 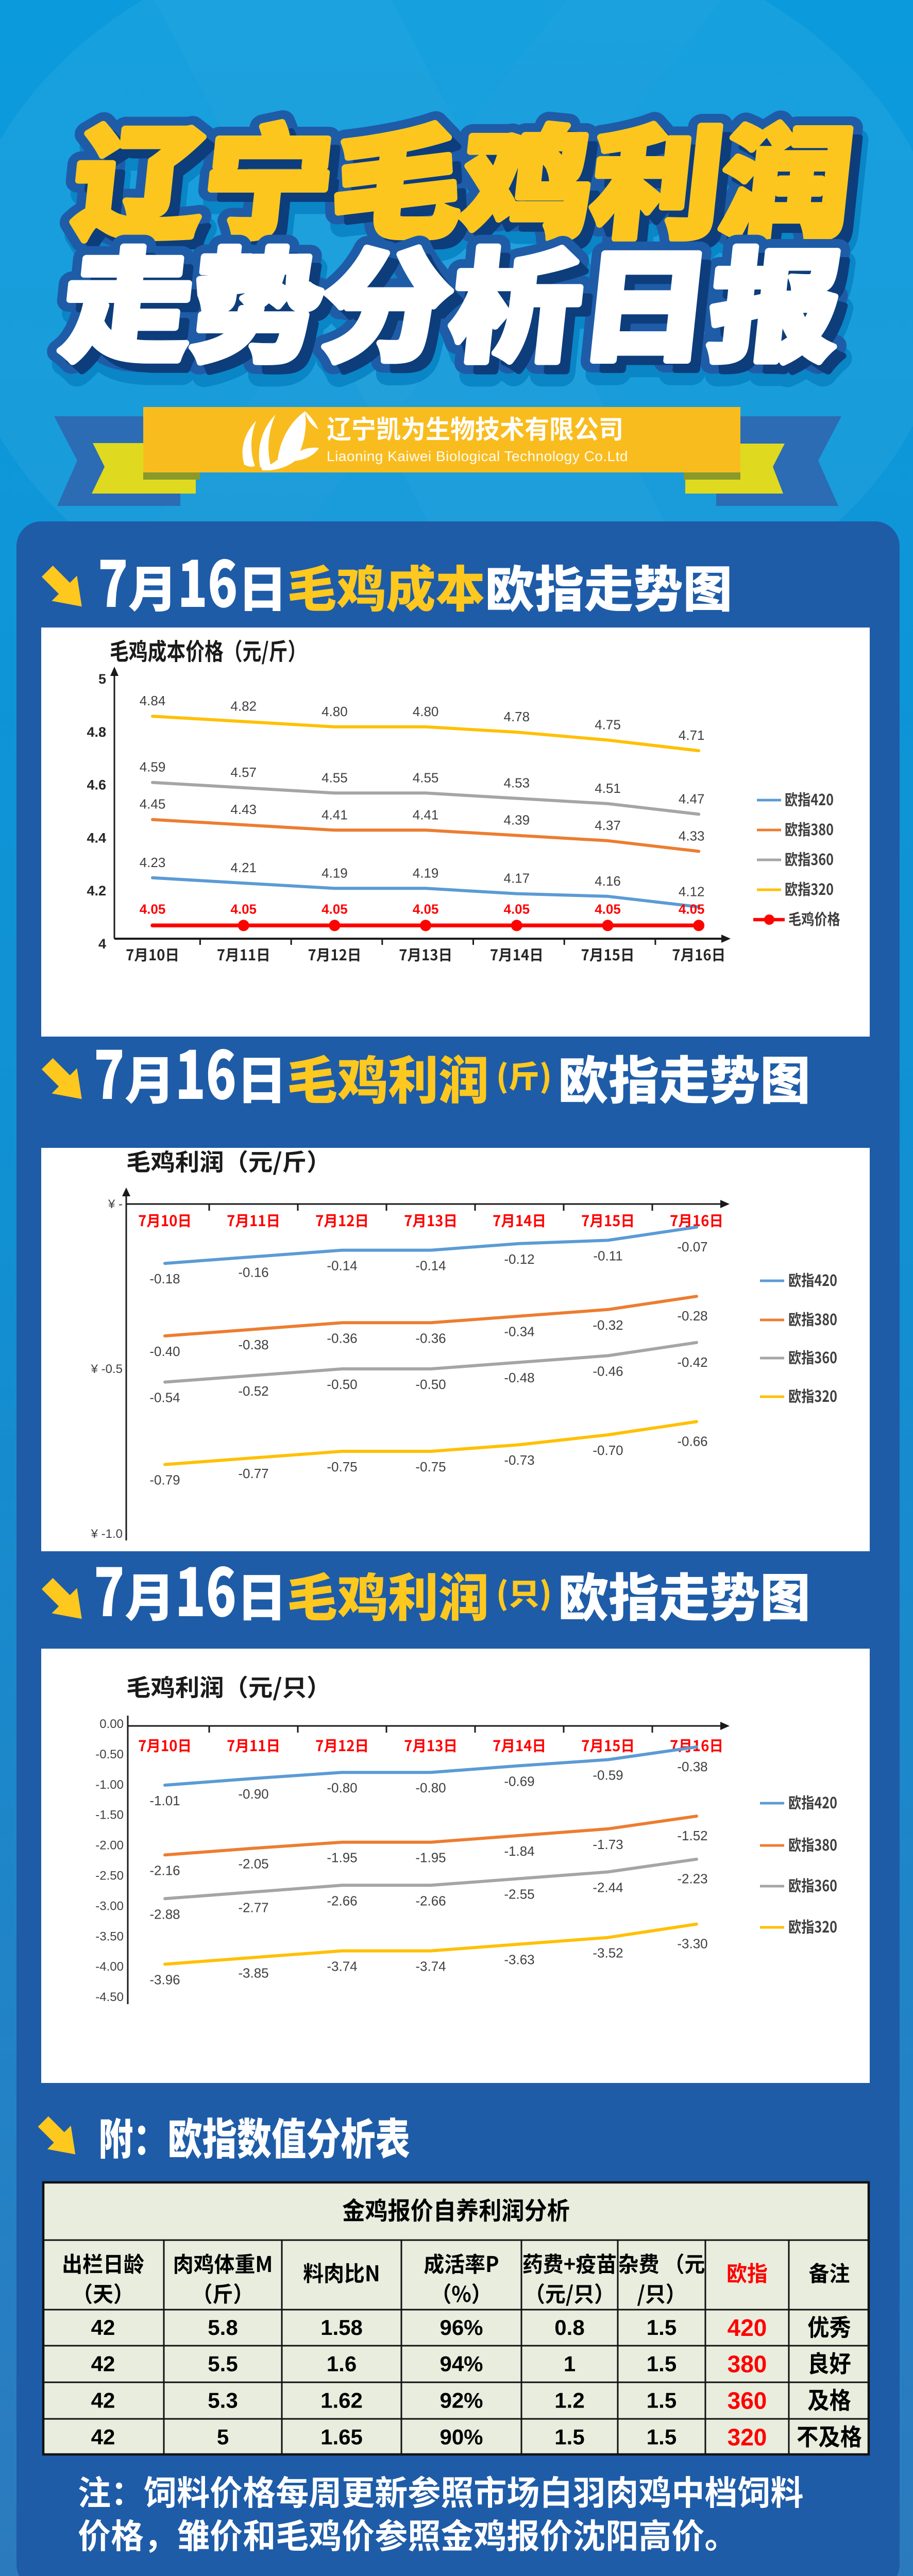 What do you see at coordinates (223, 2327) in the screenshot?
I see `svg-text: 5.8` at bounding box center [223, 2327].